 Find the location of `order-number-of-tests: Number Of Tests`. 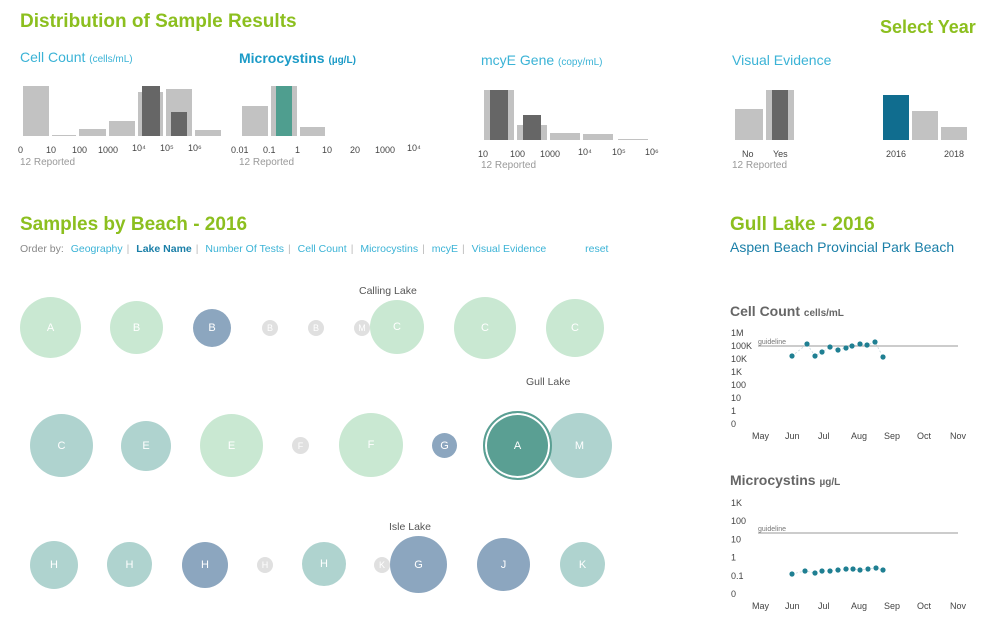

order-number-of-tests: Number Of Tests is located at coordinates (244, 249).